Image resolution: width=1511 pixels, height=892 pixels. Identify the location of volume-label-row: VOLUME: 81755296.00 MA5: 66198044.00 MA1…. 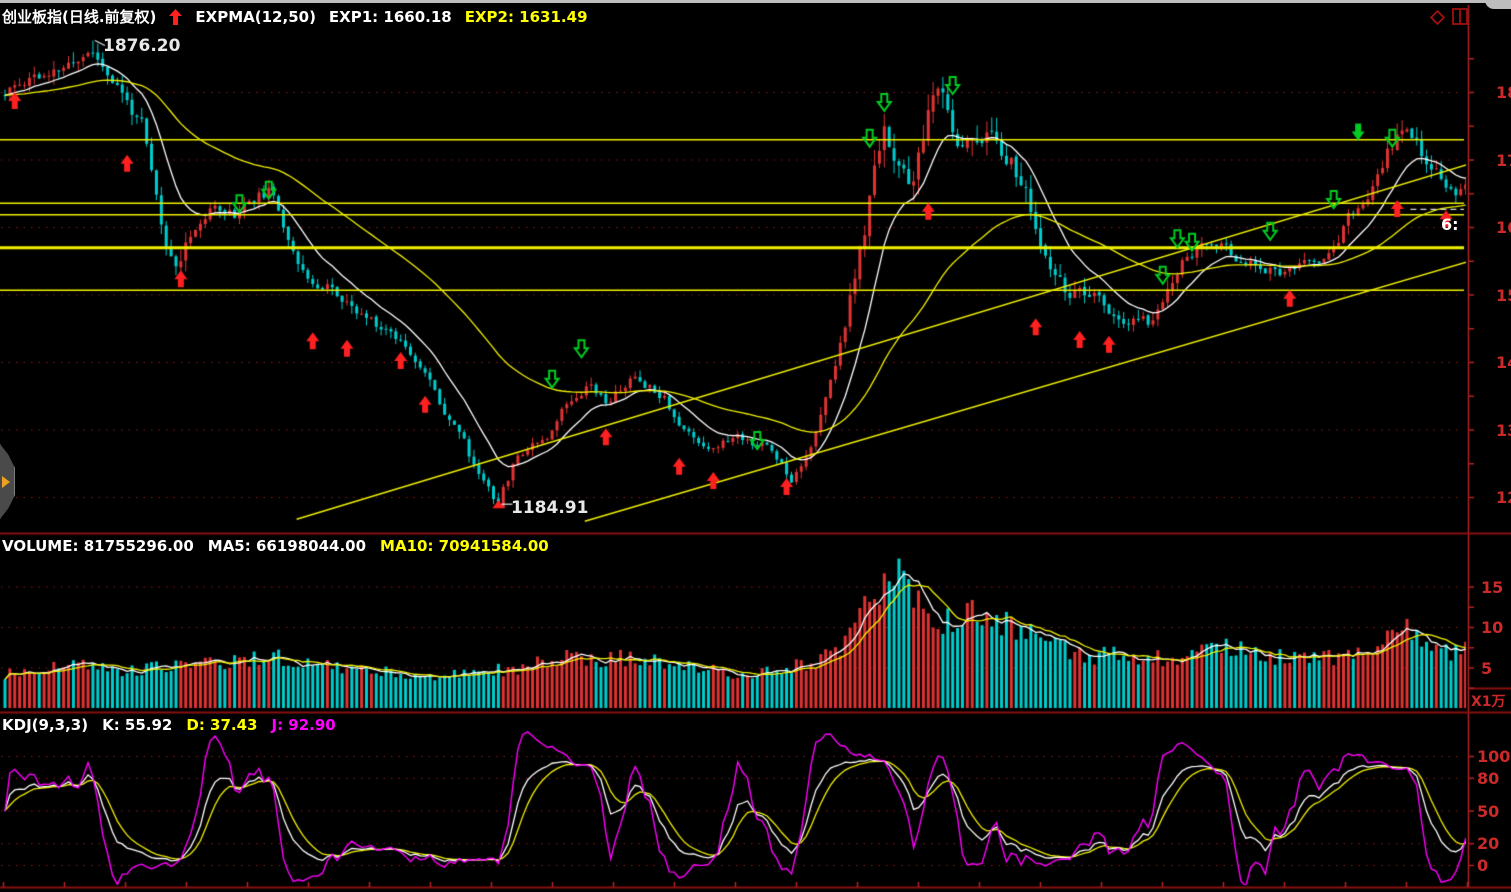
(275, 546).